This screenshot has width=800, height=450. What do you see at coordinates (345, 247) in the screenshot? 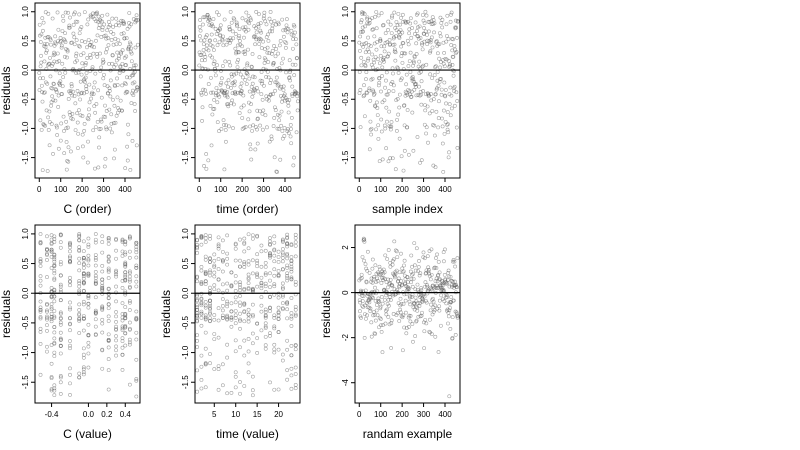
I see `y-tick-label: 2` at bounding box center [345, 247].